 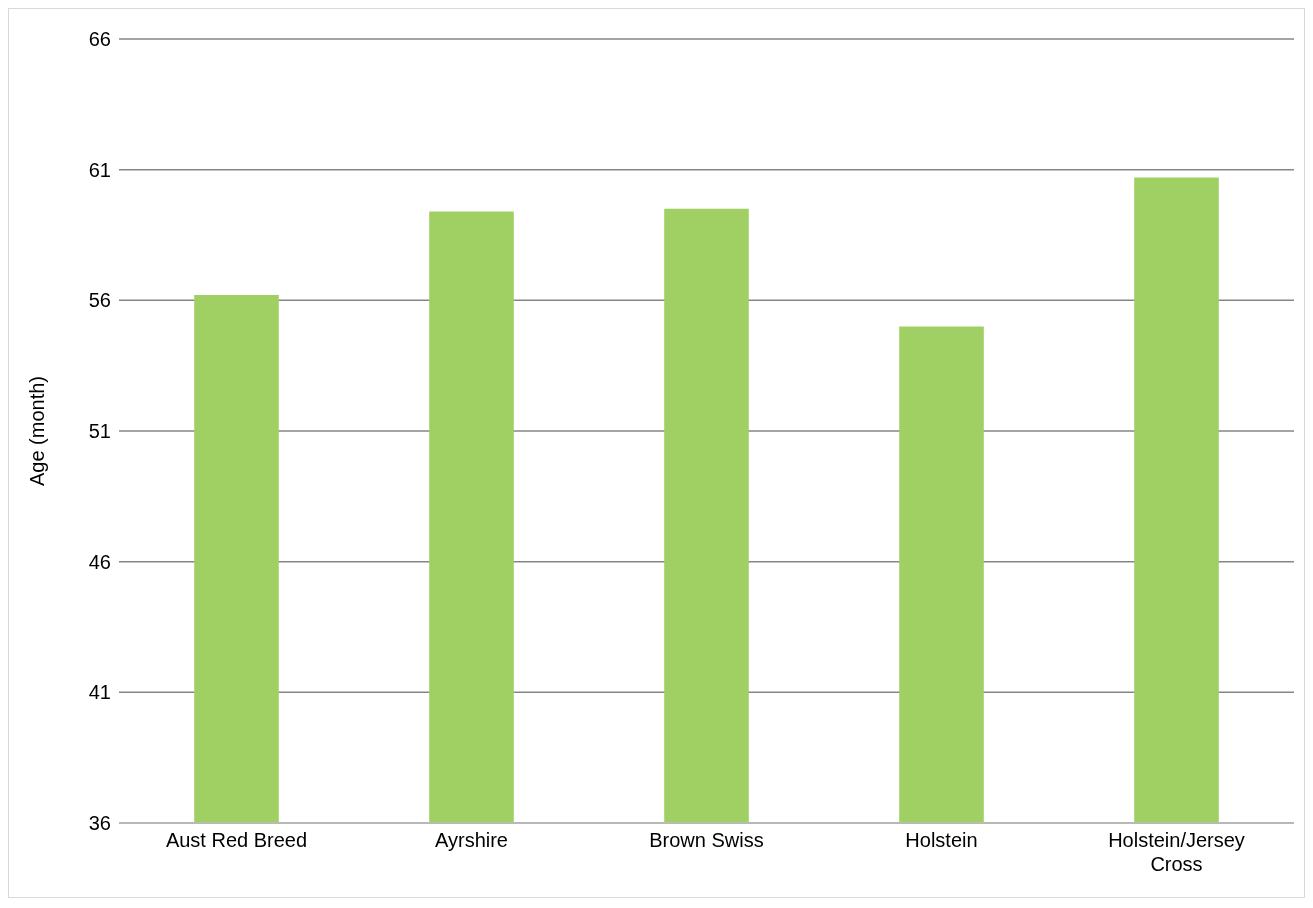 What do you see at coordinates (99, 39) in the screenshot?
I see `y-tick-label: 66` at bounding box center [99, 39].